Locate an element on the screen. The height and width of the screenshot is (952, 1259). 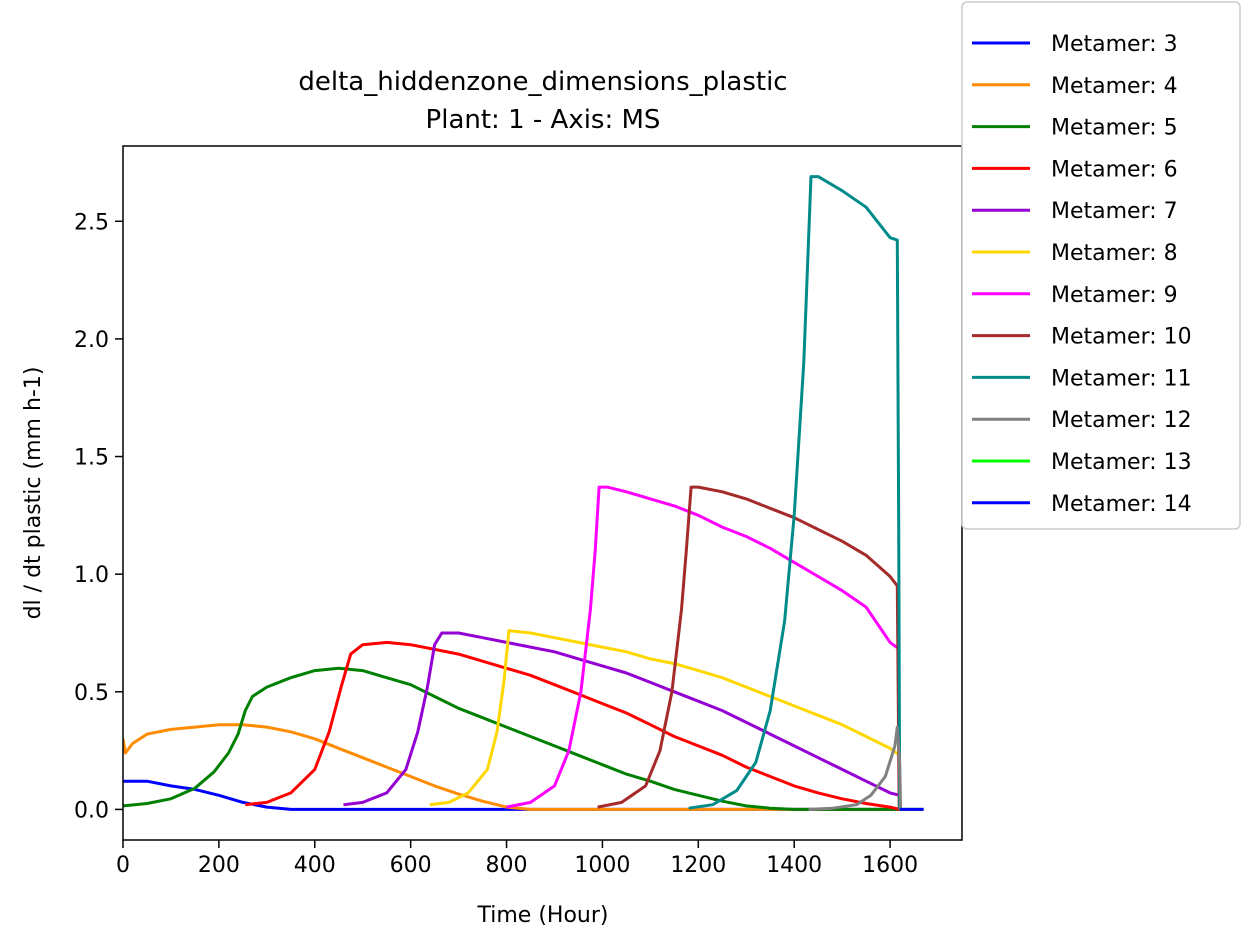
x-tick-label: 0 is located at coordinates (123, 865).